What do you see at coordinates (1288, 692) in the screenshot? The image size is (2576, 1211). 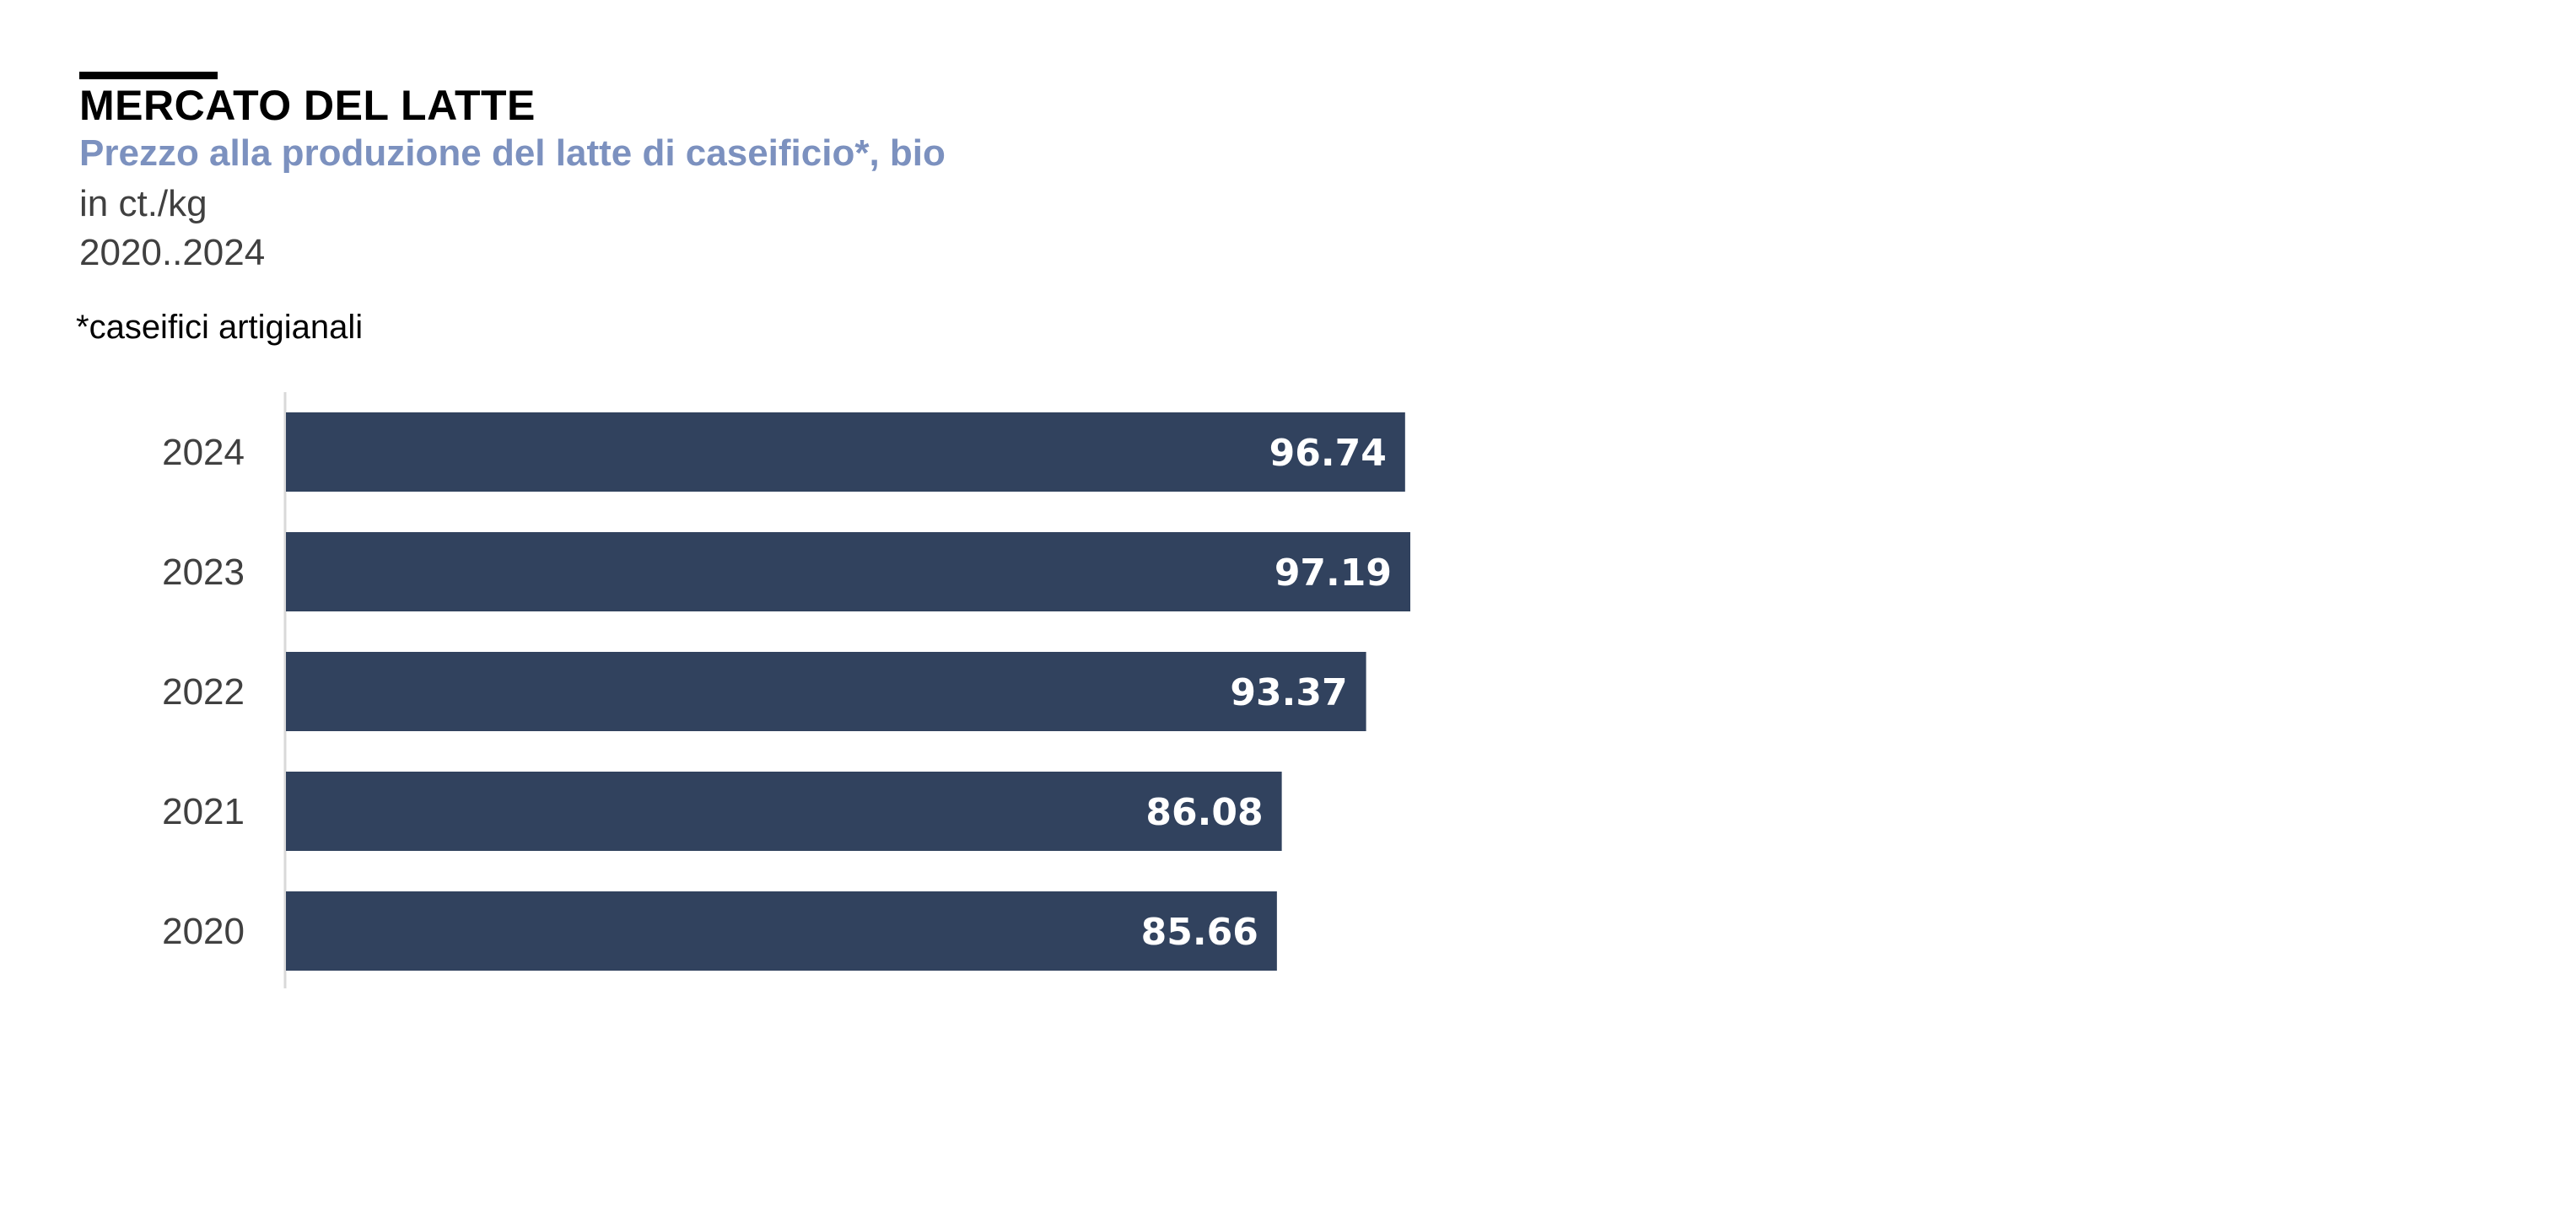 I see `value-label: 93.37` at bounding box center [1288, 692].